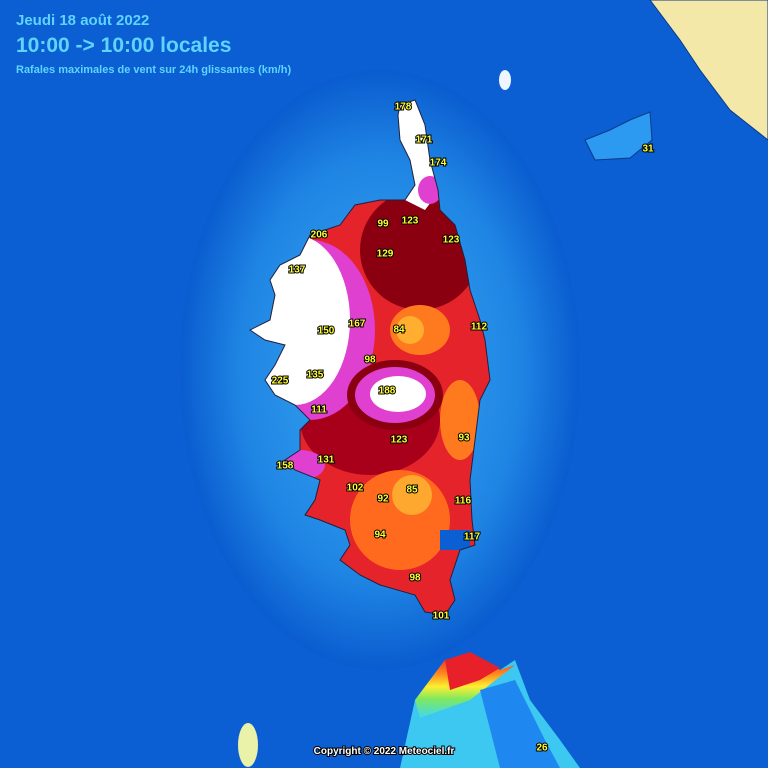 The image size is (768, 768). What do you see at coordinates (384, 751) in the screenshot?
I see `copyright: Copyright © 2022 Meteociel.fr` at bounding box center [384, 751].